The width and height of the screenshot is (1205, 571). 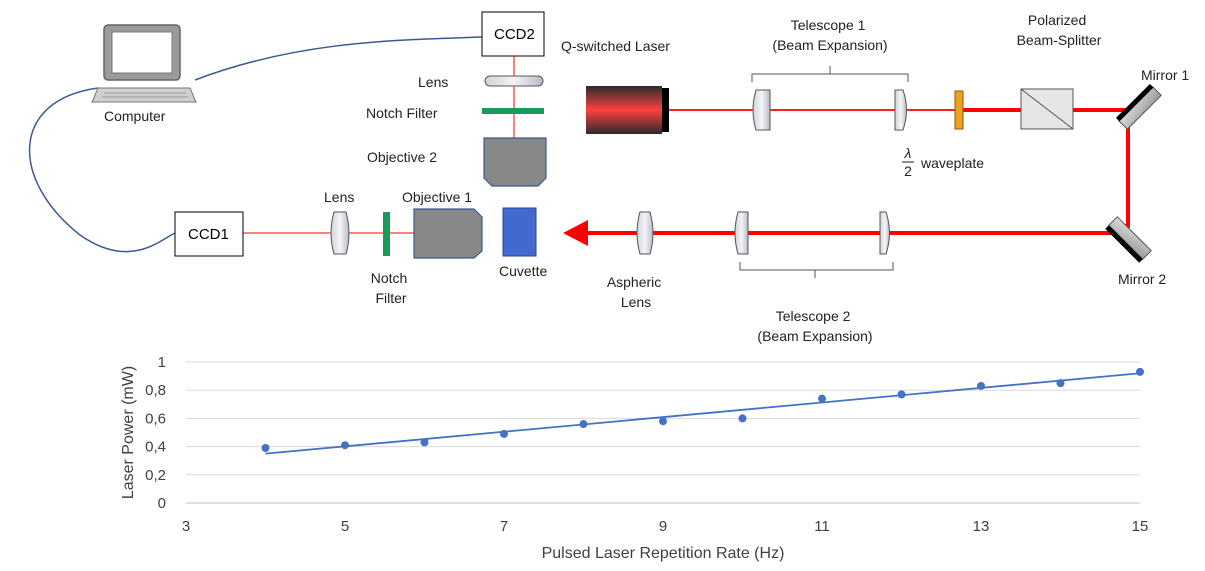 I want to click on notch-filter-top-icon, so click(x=513, y=111).